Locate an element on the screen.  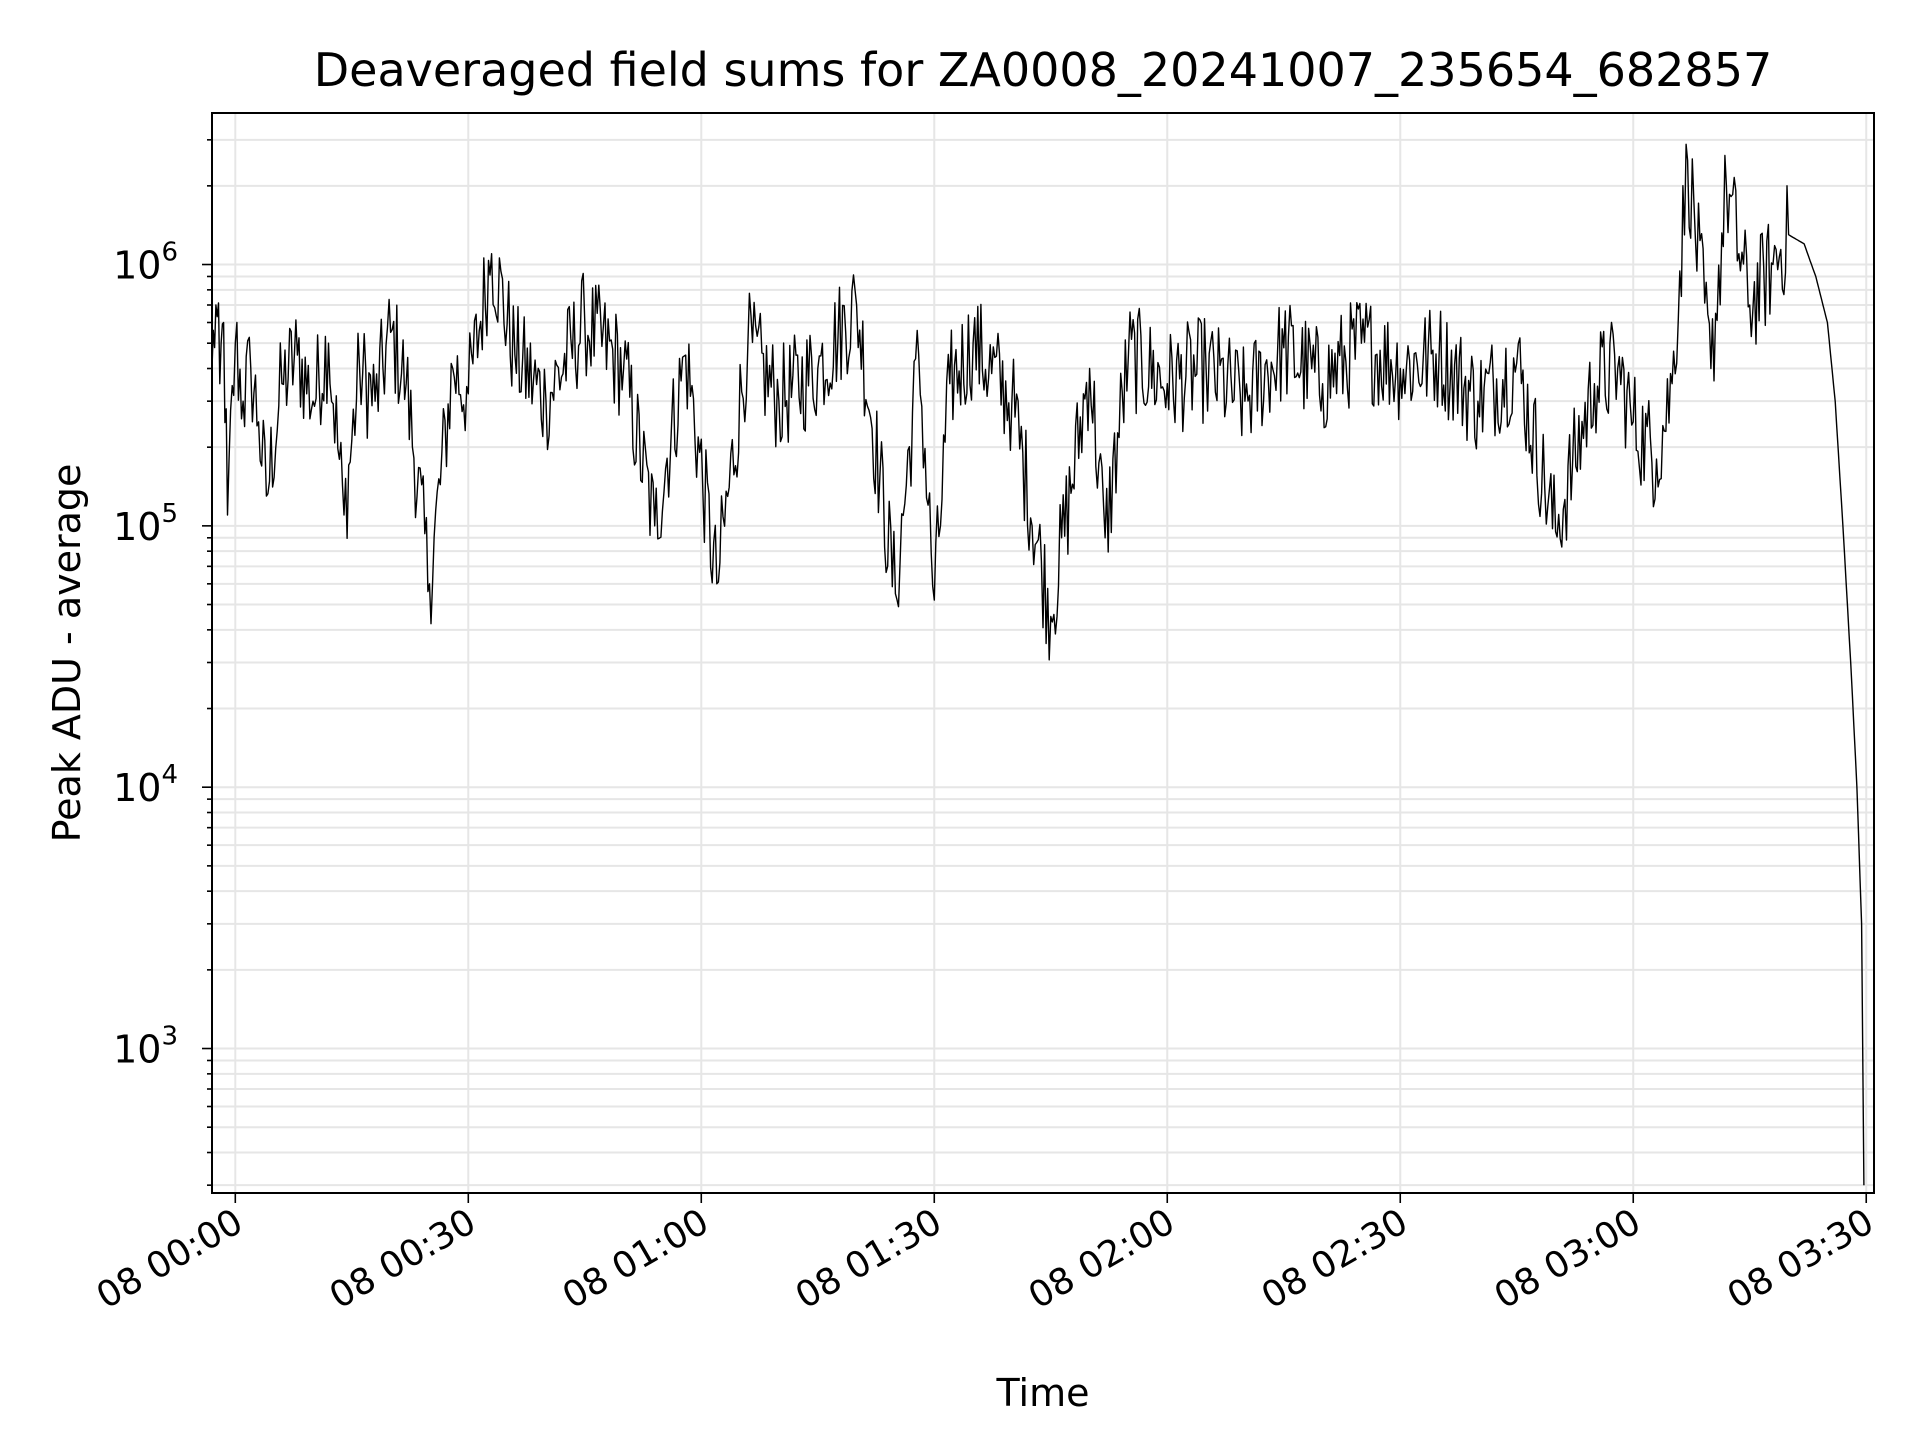
y-tick-label: 103 is located at coordinates (145, 1047).